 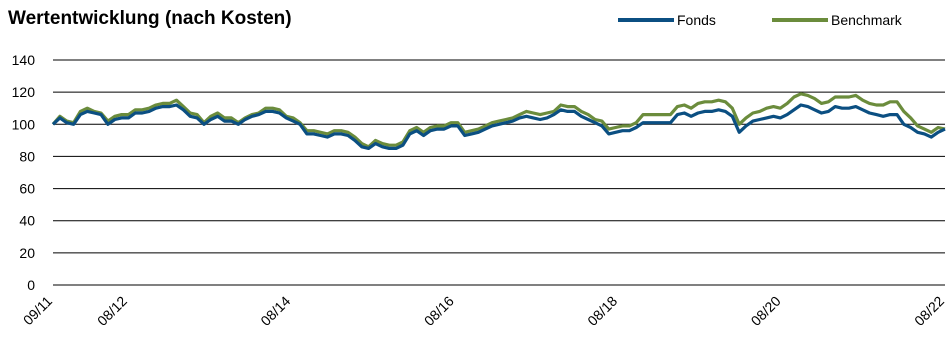 I want to click on y-tick-label-100: 100, so click(x=24, y=124).